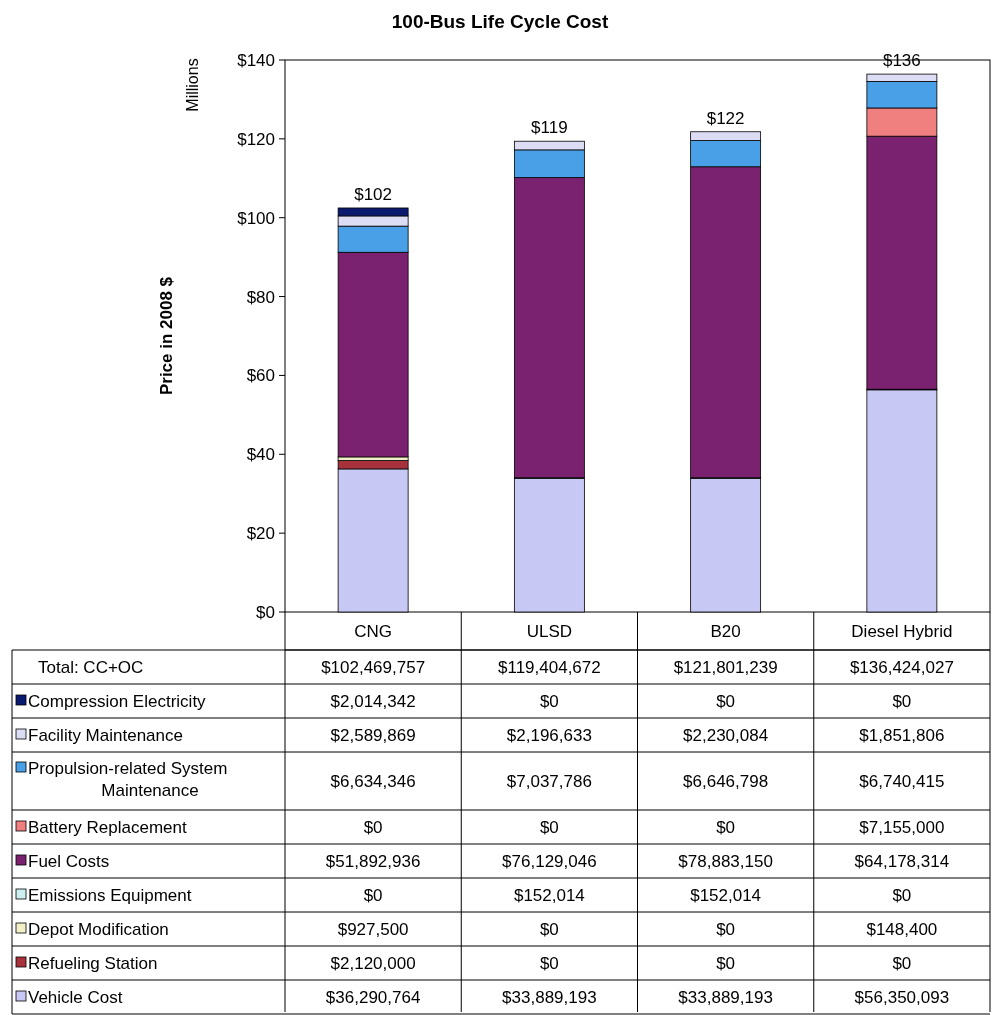  Describe the element at coordinates (105, 735) in the screenshot. I see `legend-label: Facility Maintenance` at that location.